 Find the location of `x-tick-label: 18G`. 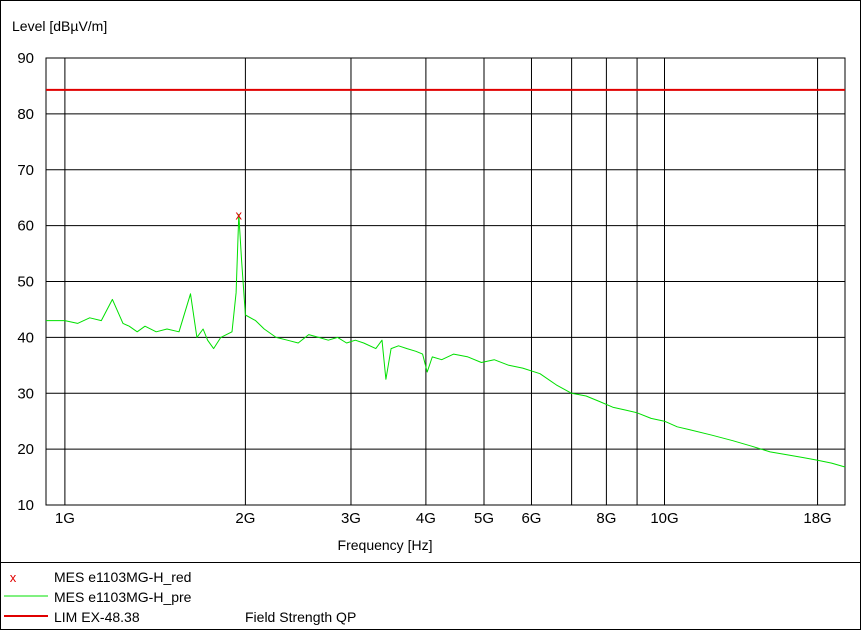

x-tick-label: 18G is located at coordinates (817, 518).